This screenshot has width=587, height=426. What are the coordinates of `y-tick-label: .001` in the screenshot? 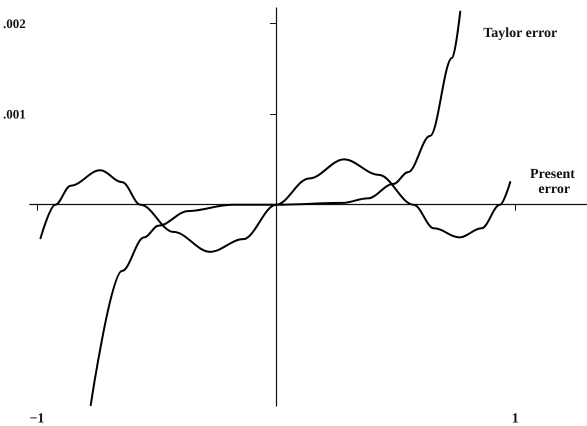 It's located at (14, 114).